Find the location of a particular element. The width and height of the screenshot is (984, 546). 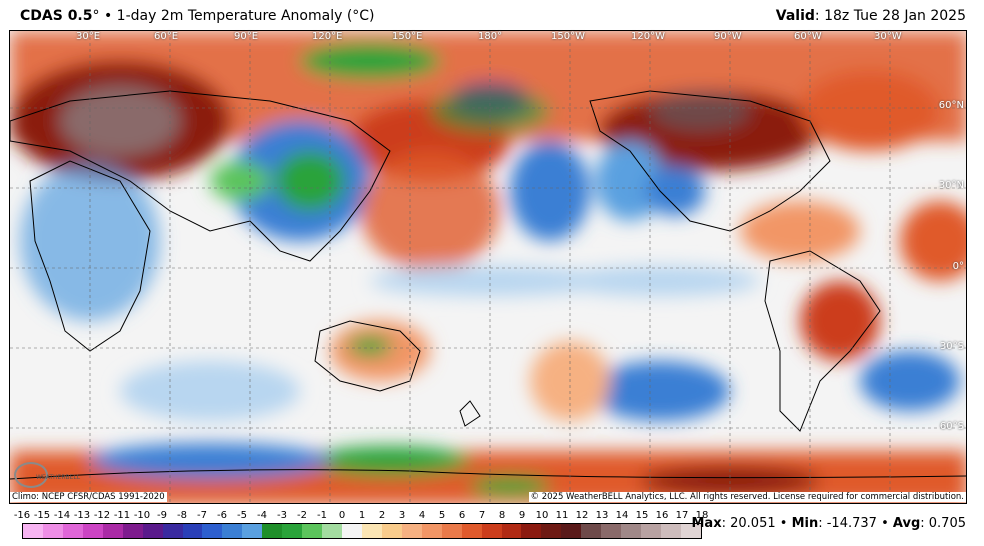

colorbar-strip is located at coordinates (362, 531).